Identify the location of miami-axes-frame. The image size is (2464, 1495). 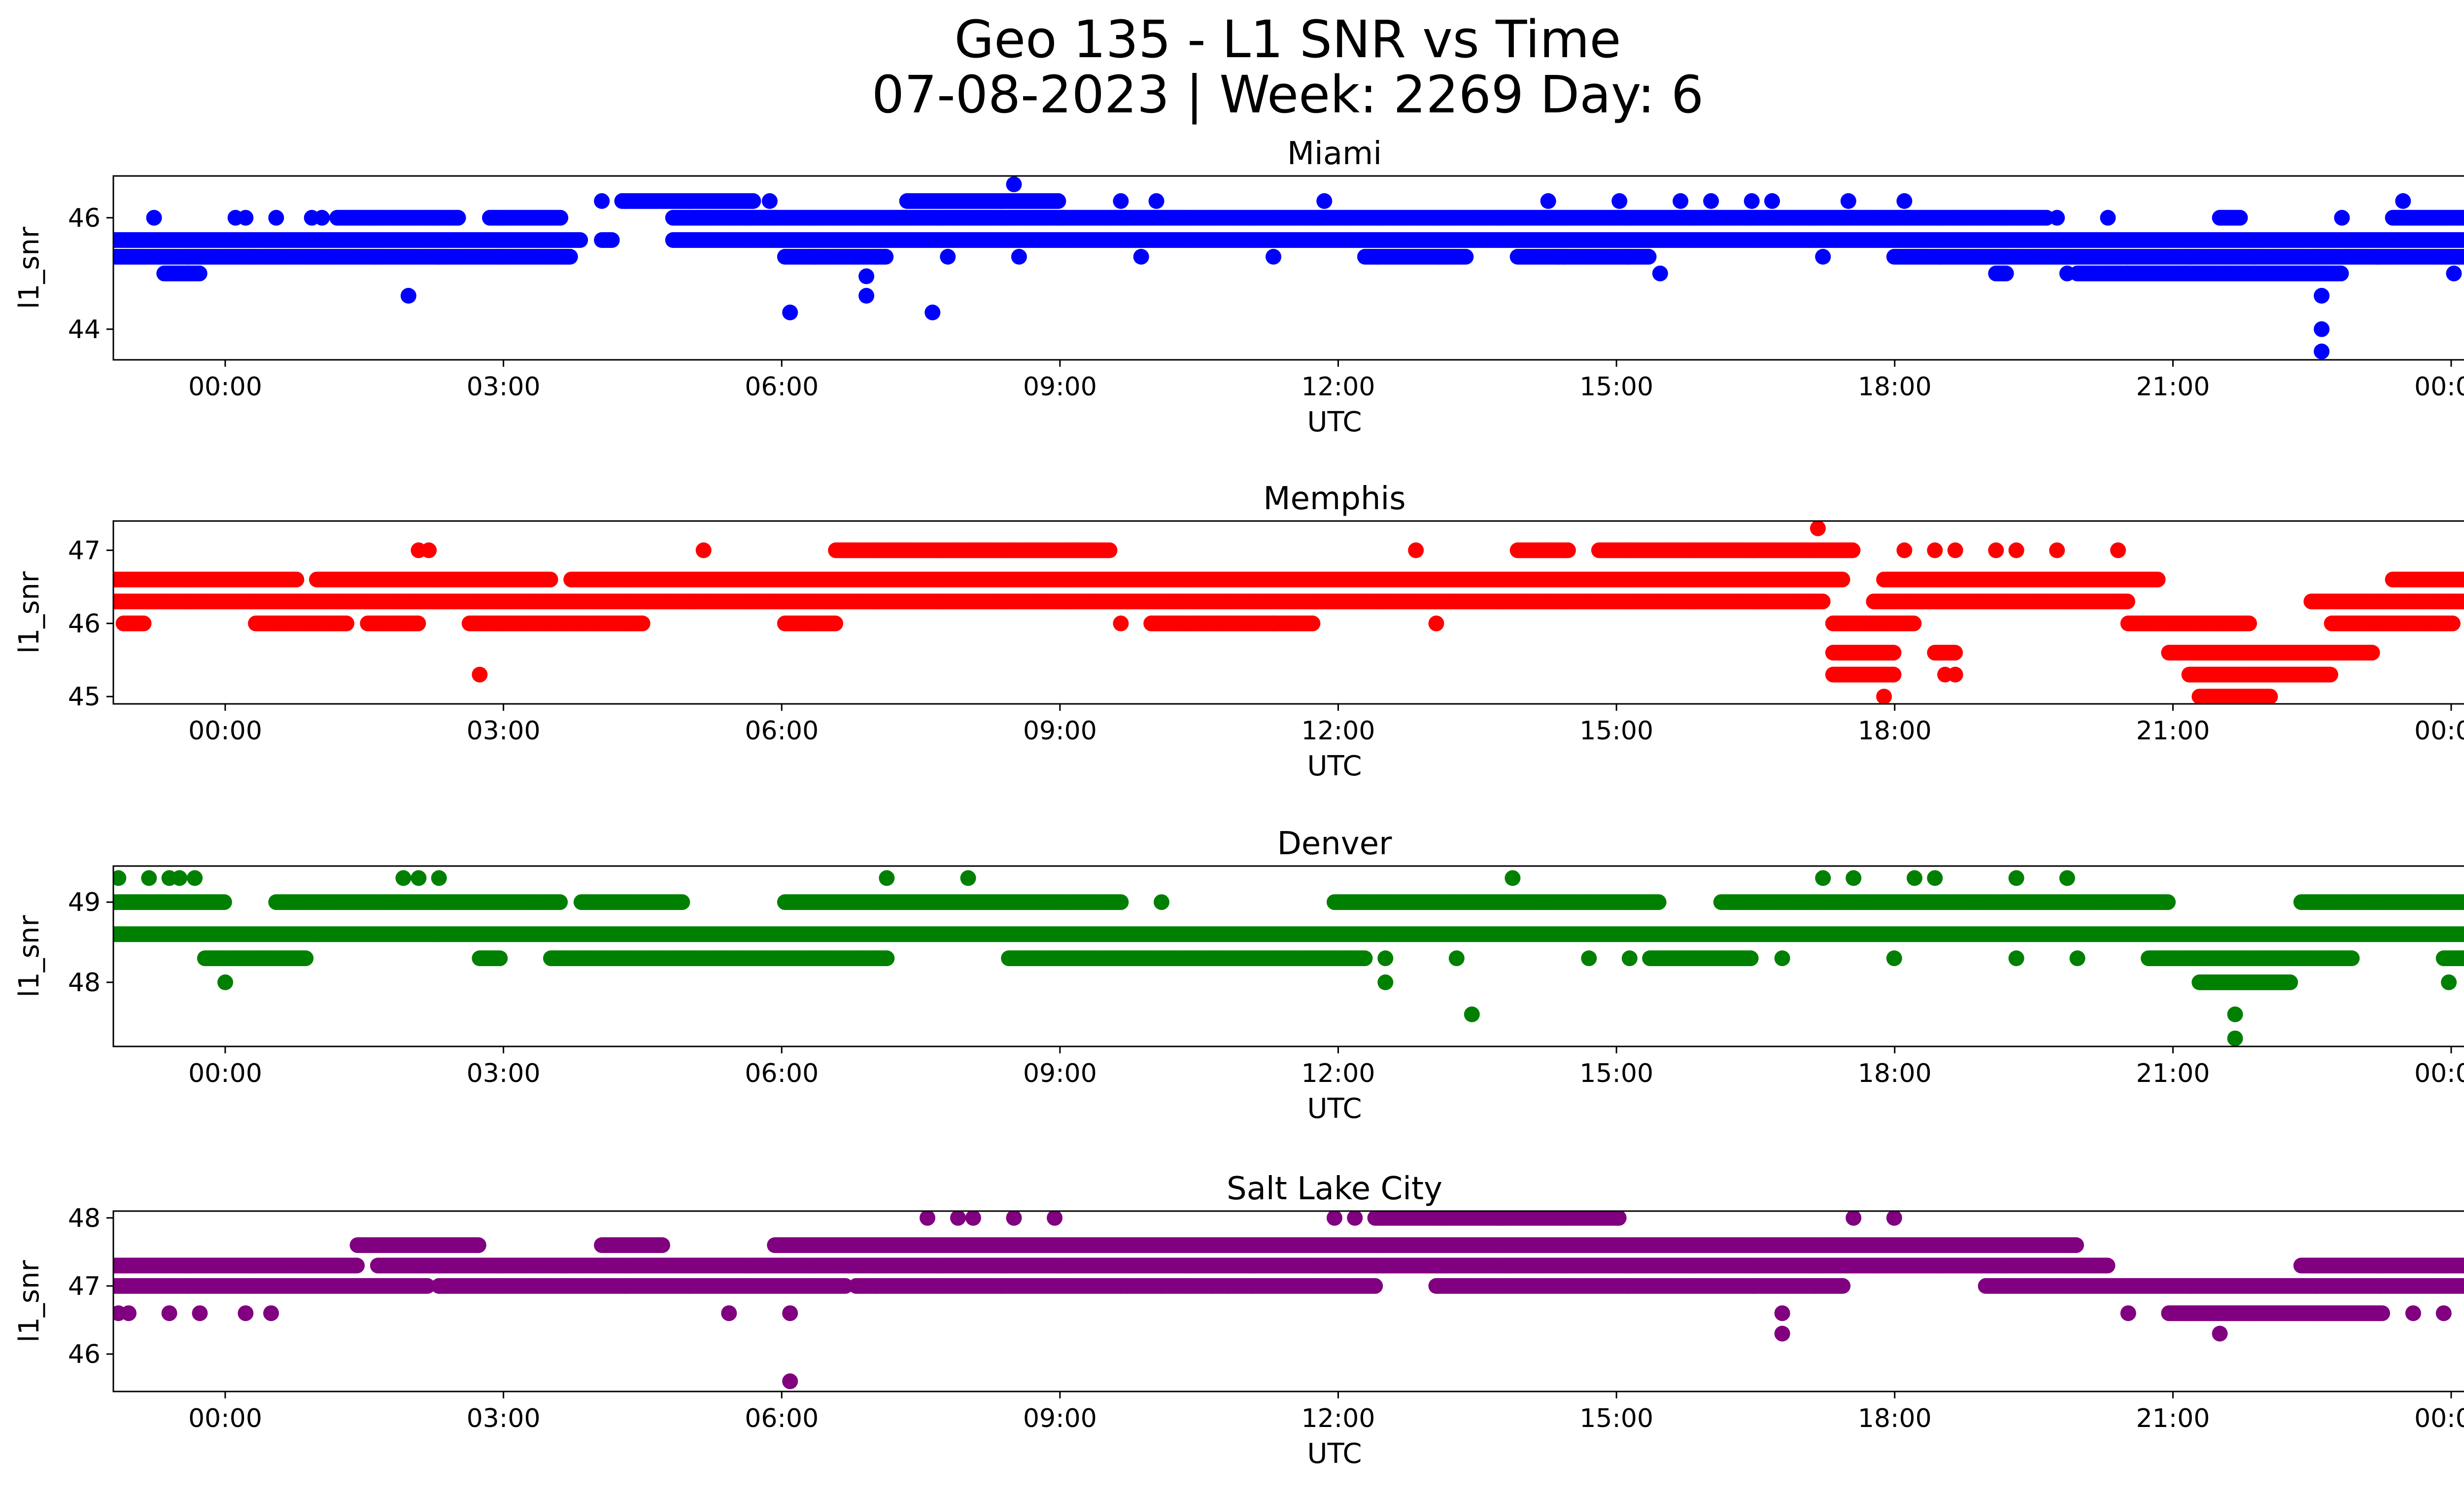
(1288, 268).